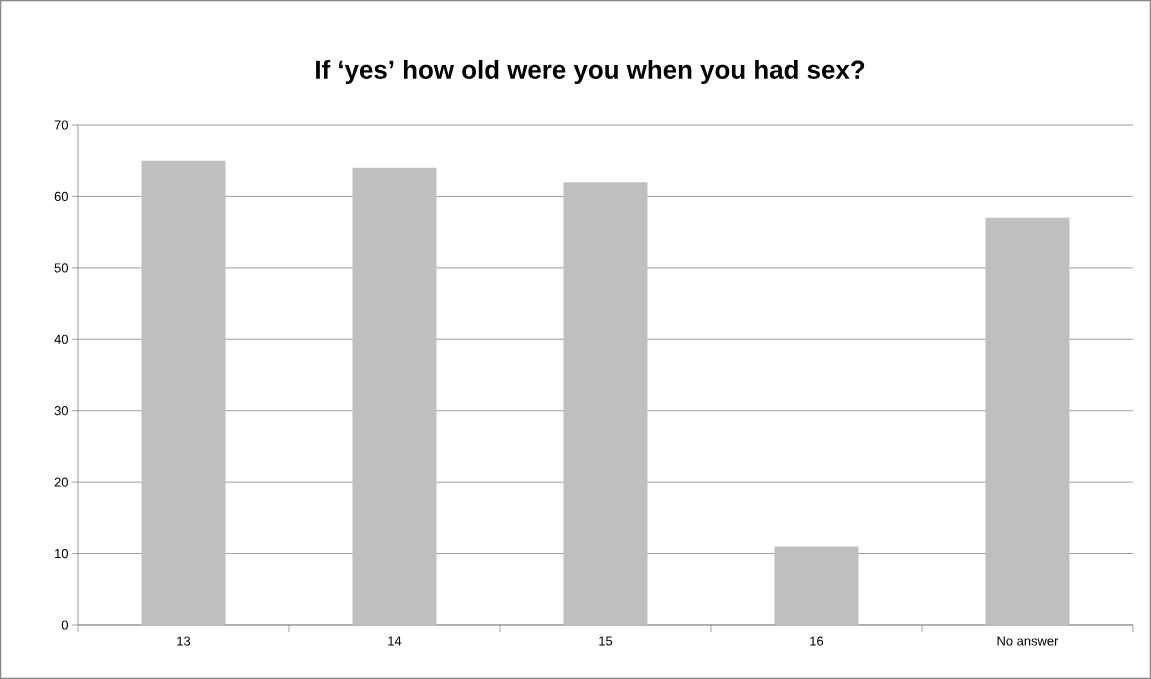 This screenshot has height=679, width=1151. I want to click on x-tick-label: 13, so click(184, 641).